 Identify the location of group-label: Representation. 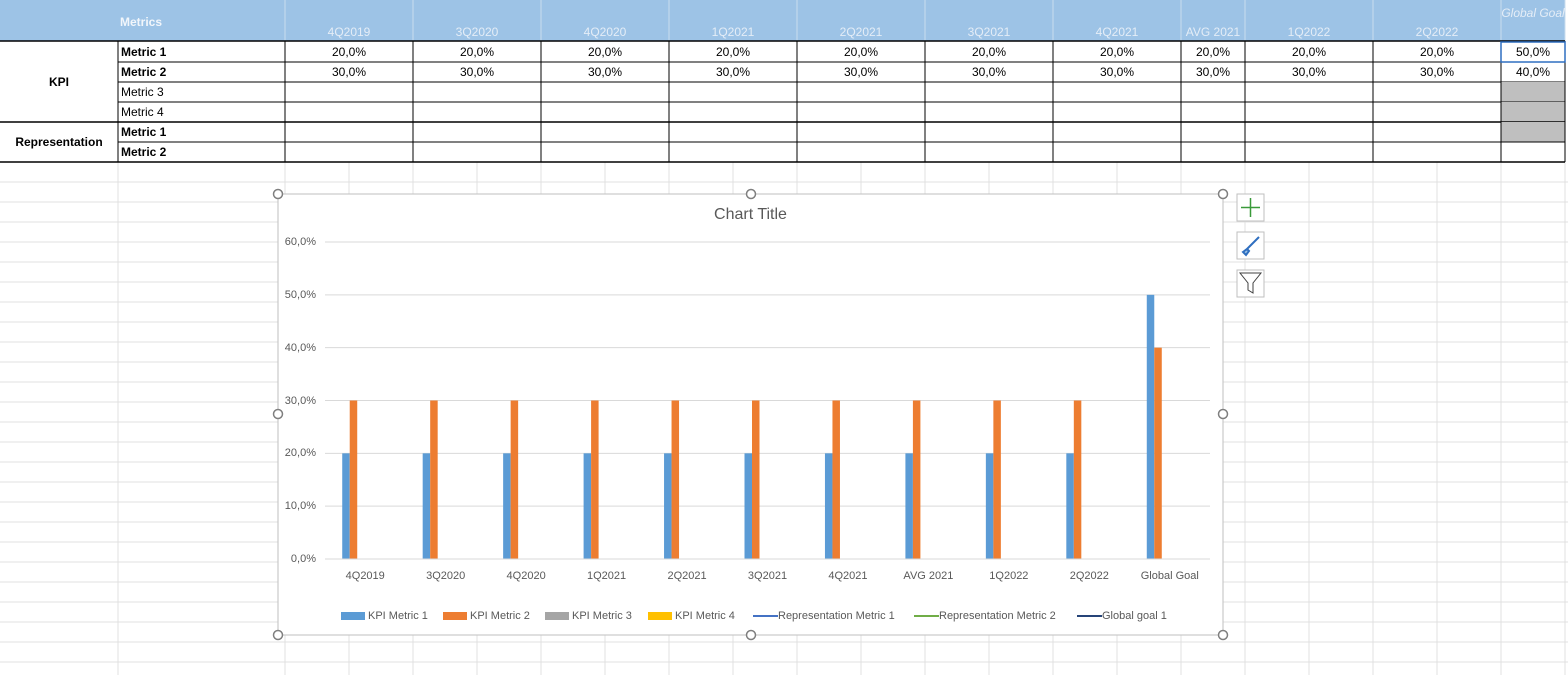
(59, 142).